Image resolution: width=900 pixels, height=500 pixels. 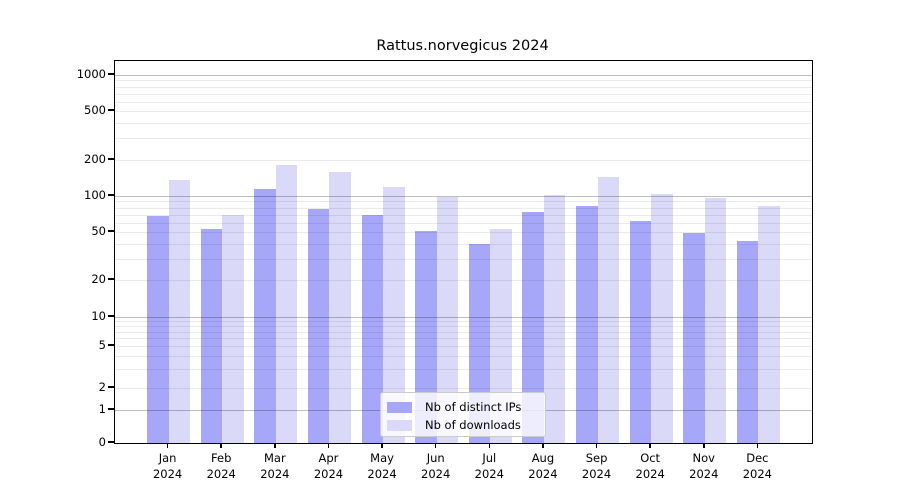 What do you see at coordinates (650, 458) in the screenshot?
I see `x-tick-month: Oct` at bounding box center [650, 458].